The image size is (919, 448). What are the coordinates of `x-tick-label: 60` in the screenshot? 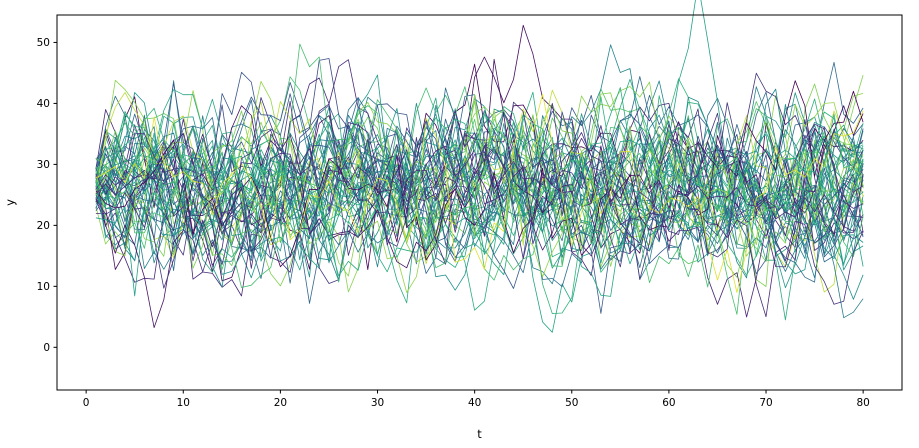 It's located at (668, 403).